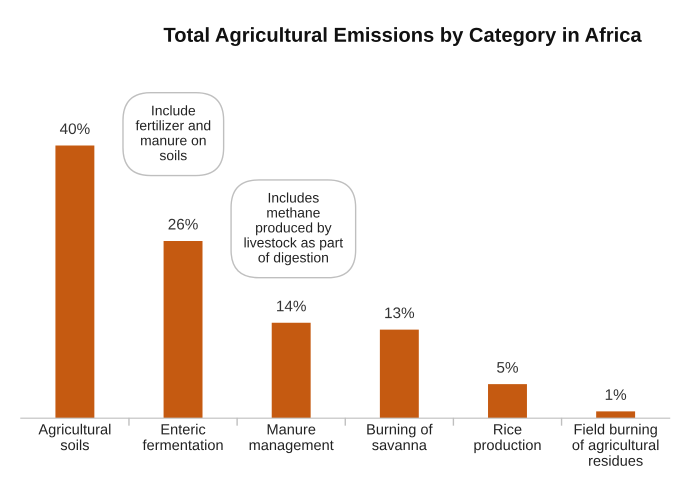 This screenshot has width=694, height=488. What do you see at coordinates (616, 394) in the screenshot?
I see `data-label: 1%` at bounding box center [616, 394].